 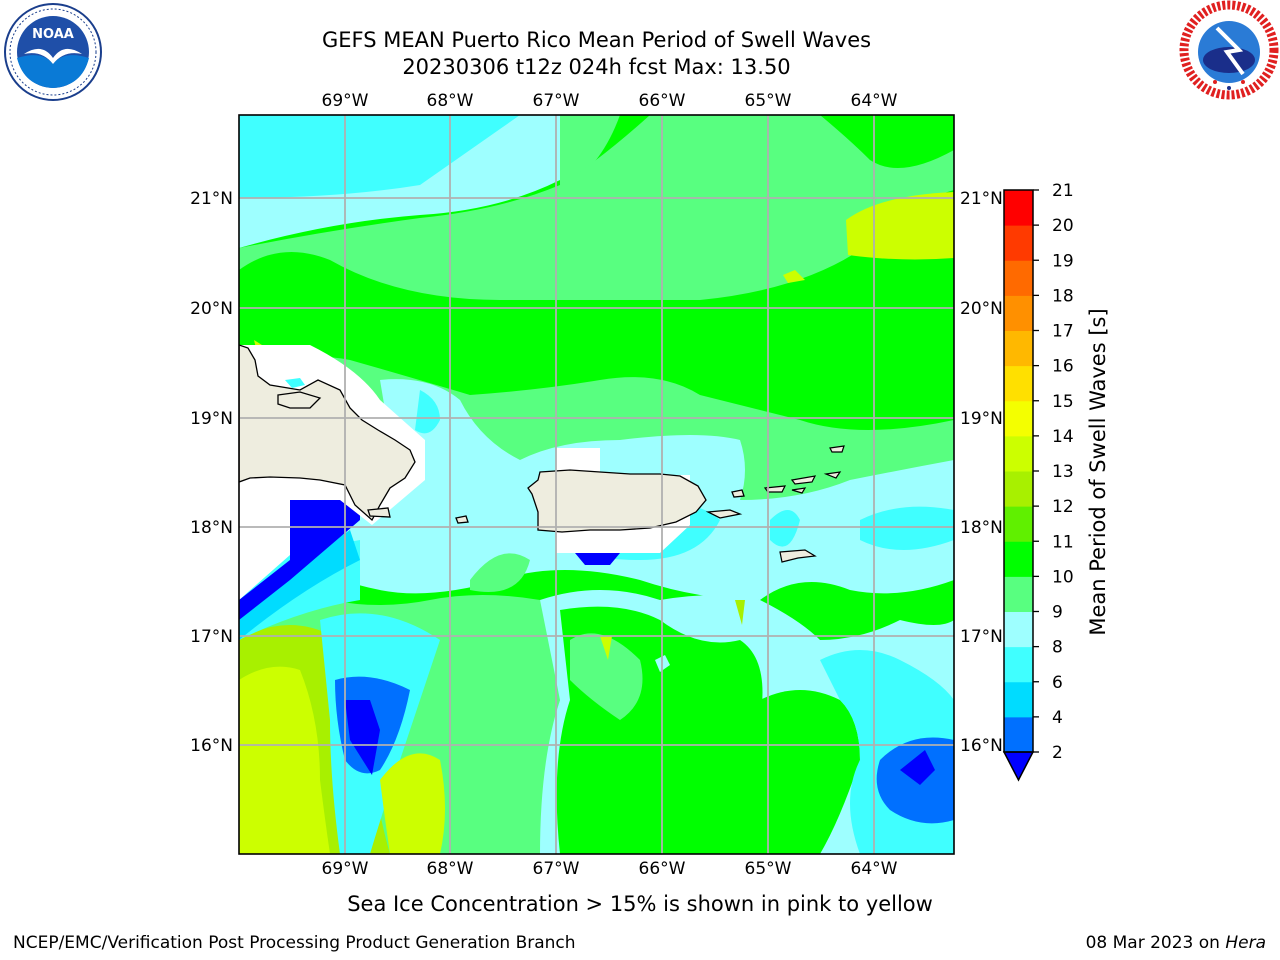 I want to click on lon-label-top: 64°W, so click(x=874, y=101).